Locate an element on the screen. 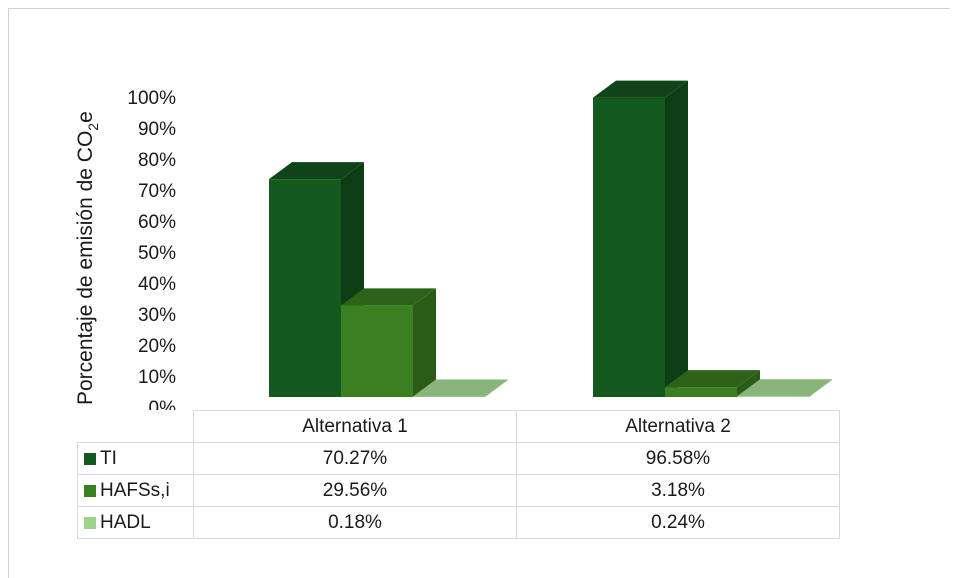 The width and height of the screenshot is (954, 578). y-tick-label: 20% is located at coordinates (157, 346).